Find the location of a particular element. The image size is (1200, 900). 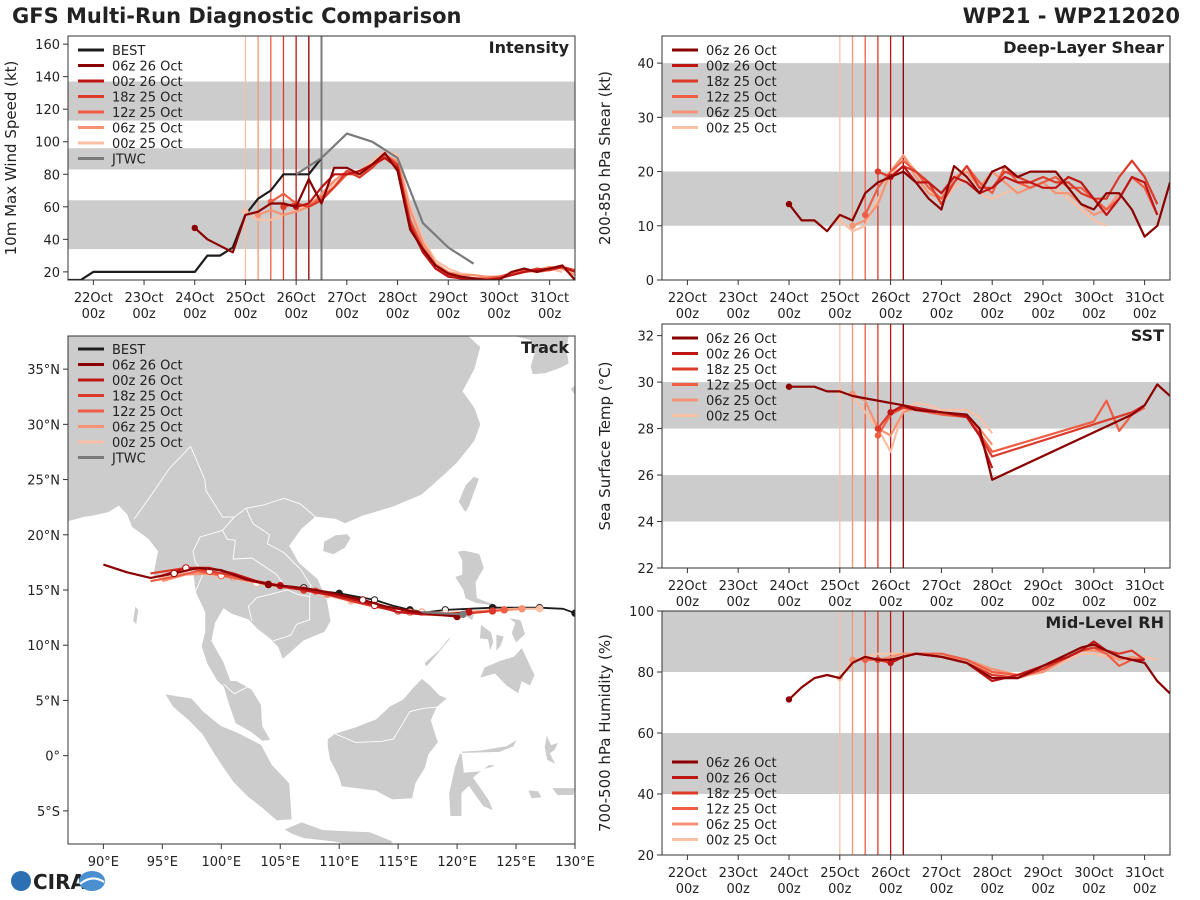

rh-xtick-label: 28Oct is located at coordinates (992, 873).